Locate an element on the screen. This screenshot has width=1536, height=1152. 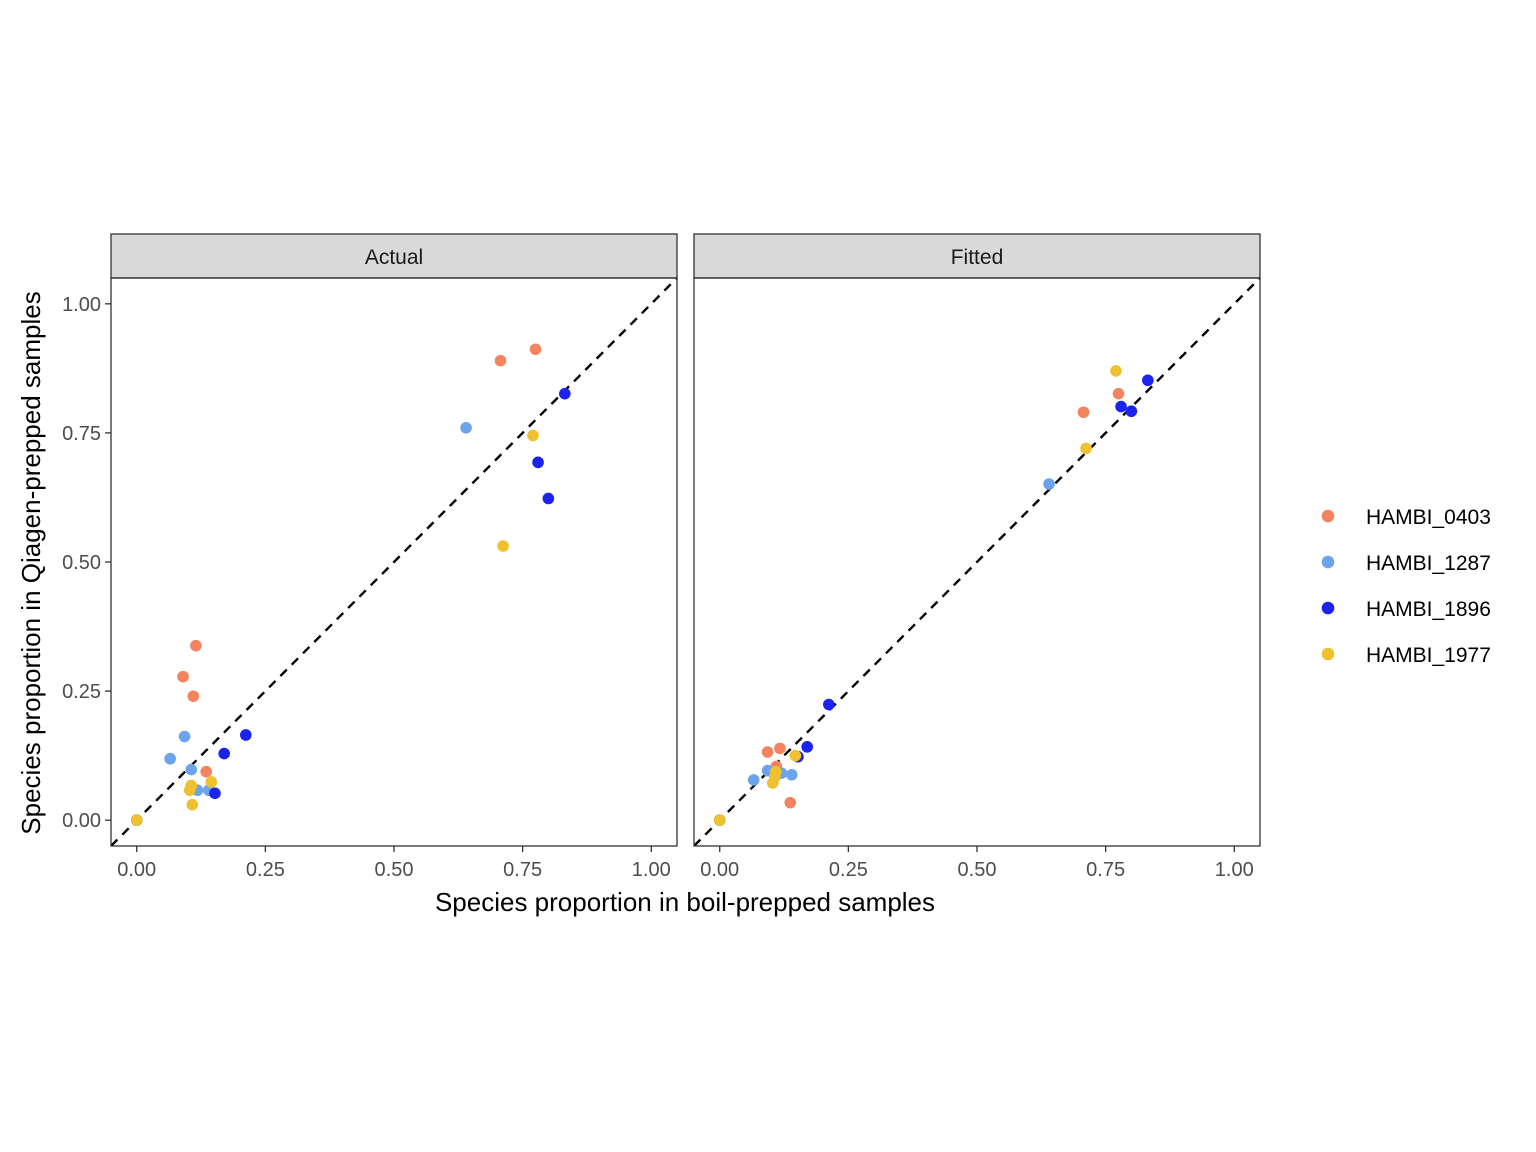
y-tick-label: 0.50 is located at coordinates (81, 563).